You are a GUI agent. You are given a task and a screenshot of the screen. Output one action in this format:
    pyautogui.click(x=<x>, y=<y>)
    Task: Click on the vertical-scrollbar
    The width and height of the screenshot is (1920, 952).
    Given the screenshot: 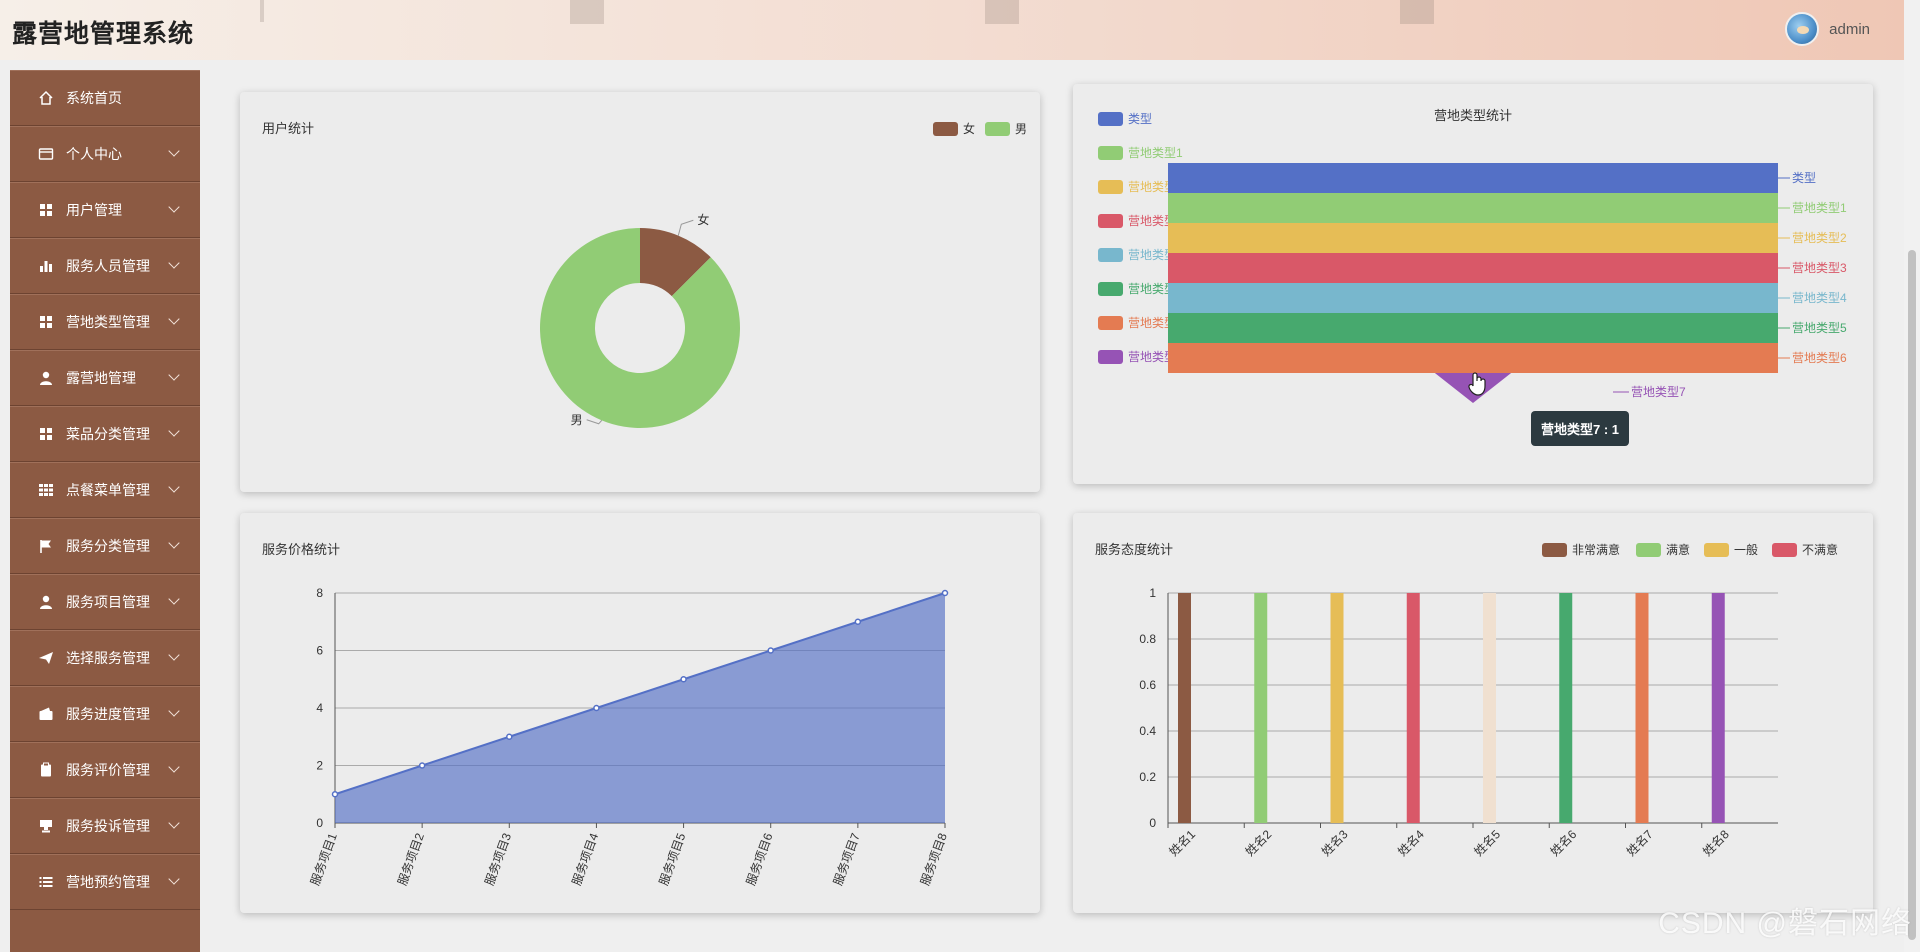 What is the action you would take?
    pyautogui.click(x=1912, y=476)
    